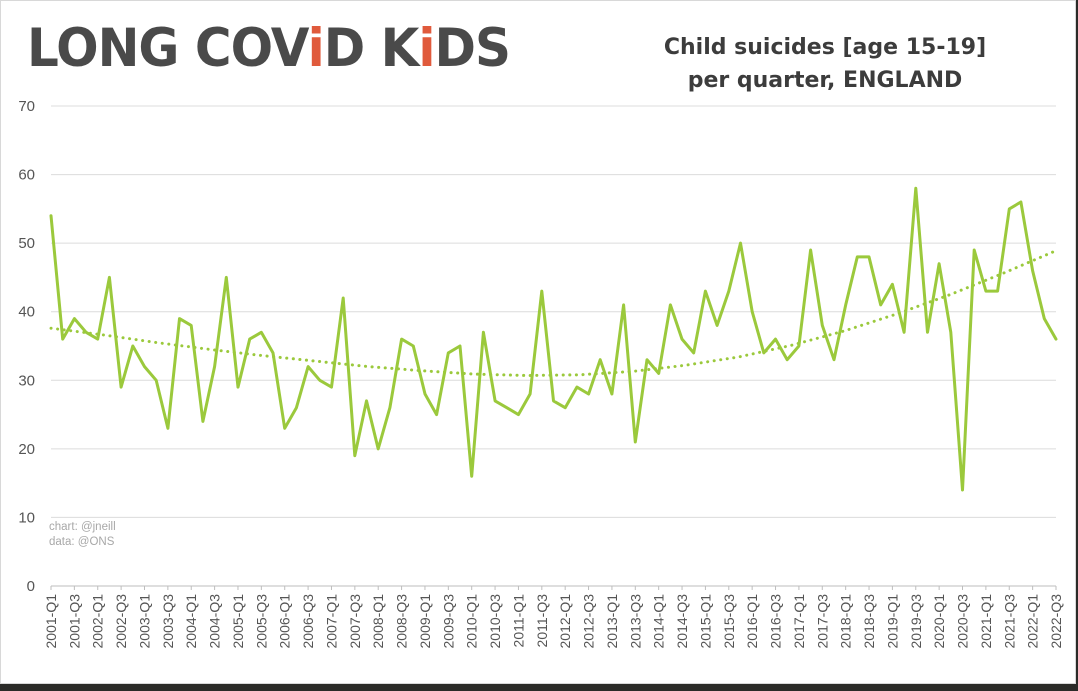 This screenshot has height=691, width=1078. Describe the element at coordinates (191, 621) in the screenshot. I see `x-tick-label: 2004-Q1` at that location.